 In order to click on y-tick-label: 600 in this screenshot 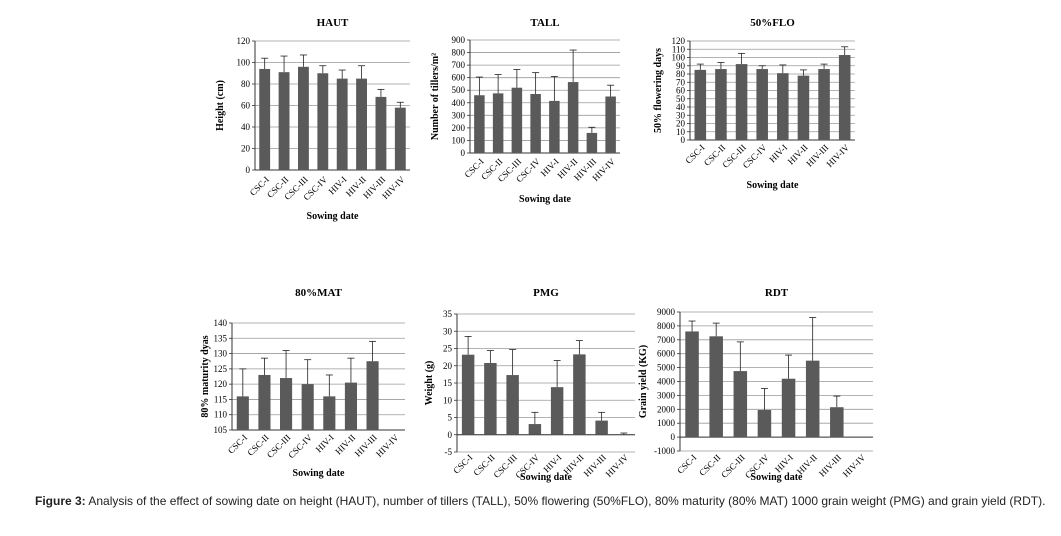, I will do `click(459, 78)`.